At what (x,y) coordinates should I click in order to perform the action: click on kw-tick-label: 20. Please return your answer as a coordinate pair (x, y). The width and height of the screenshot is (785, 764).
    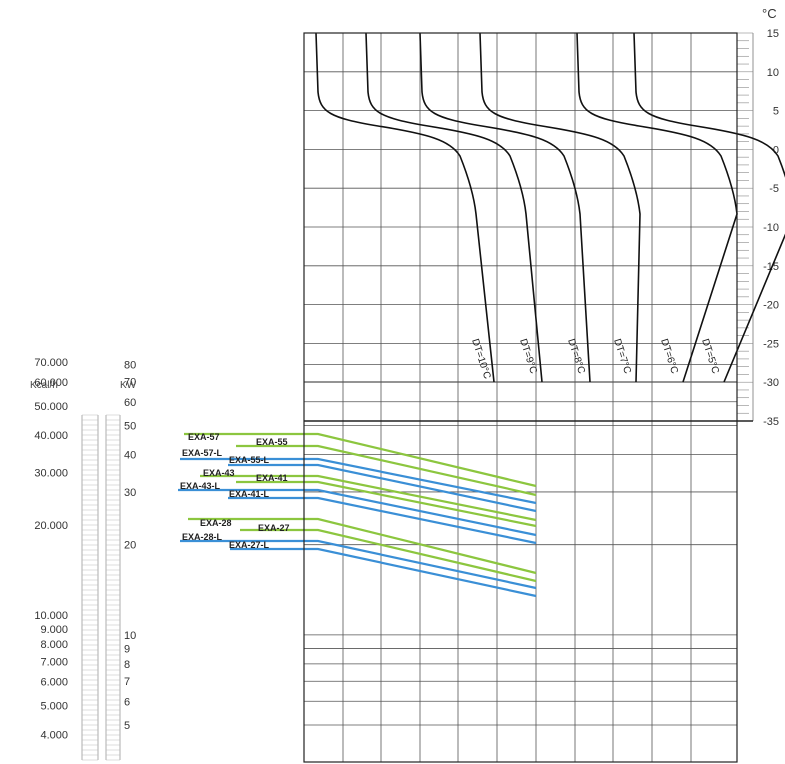
    Looking at the image, I should click on (130, 546).